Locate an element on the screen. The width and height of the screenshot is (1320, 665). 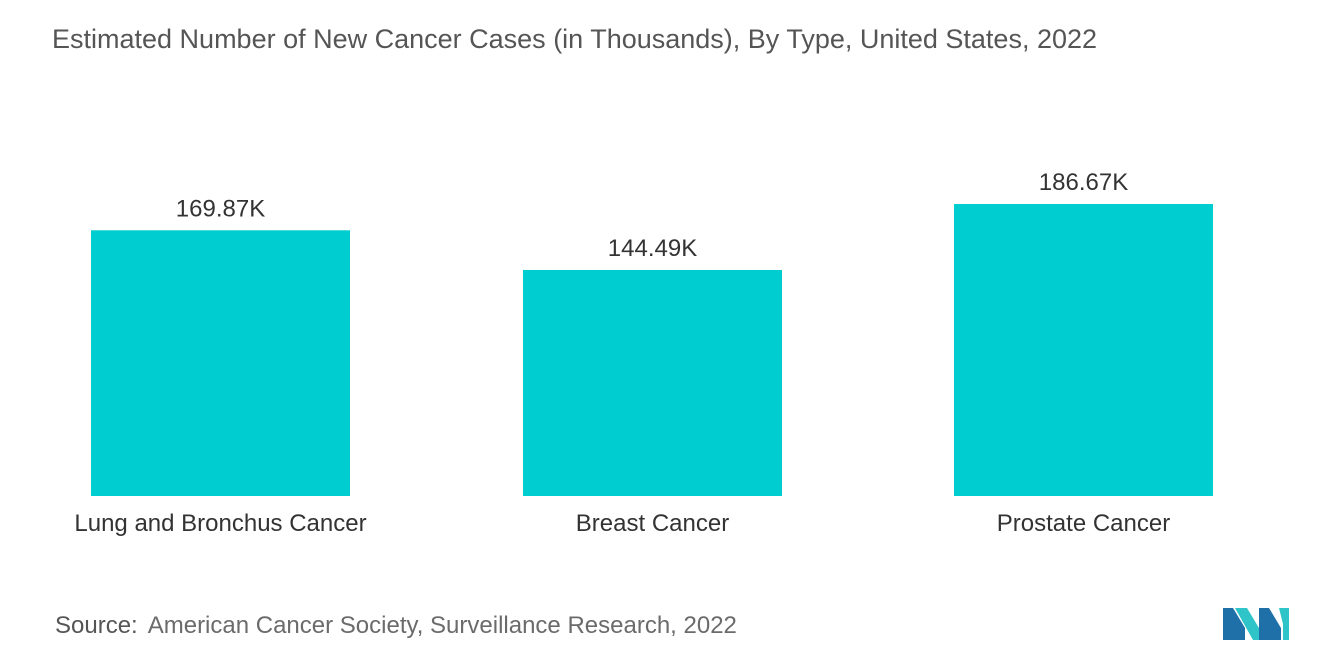
x-tick-label: Lung and Bronchus Cancer is located at coordinates (220, 523).